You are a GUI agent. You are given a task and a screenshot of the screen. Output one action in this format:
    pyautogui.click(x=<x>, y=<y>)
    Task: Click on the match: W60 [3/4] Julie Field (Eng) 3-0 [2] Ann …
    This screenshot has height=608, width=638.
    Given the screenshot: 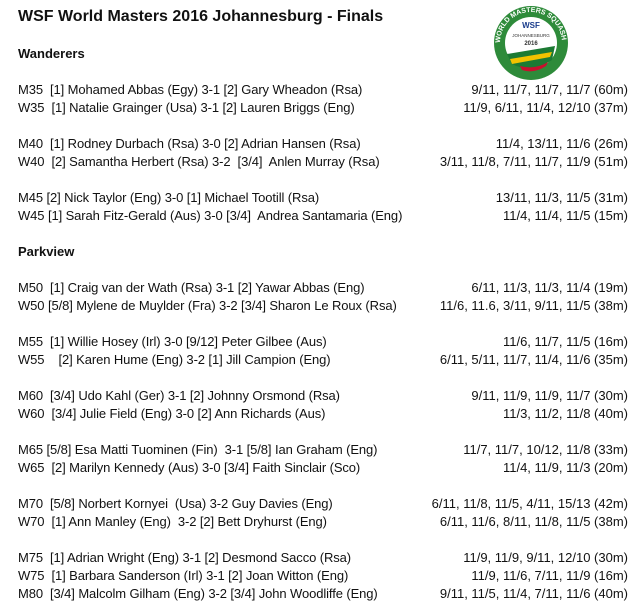 What is the action you would take?
    pyautogui.click(x=172, y=413)
    